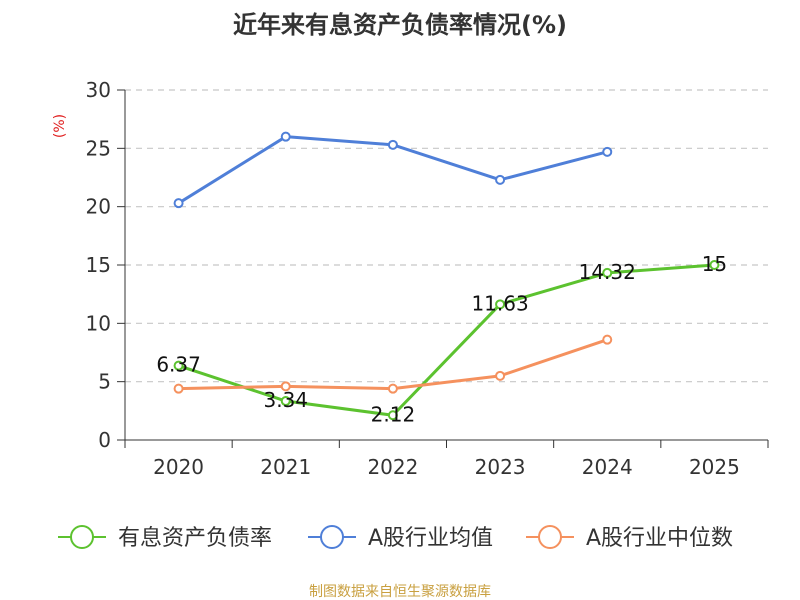 The image size is (800, 600). Describe the element at coordinates (400, 25) in the screenshot. I see `chart-title: 近年来有息资产负债率情况(%)` at that location.